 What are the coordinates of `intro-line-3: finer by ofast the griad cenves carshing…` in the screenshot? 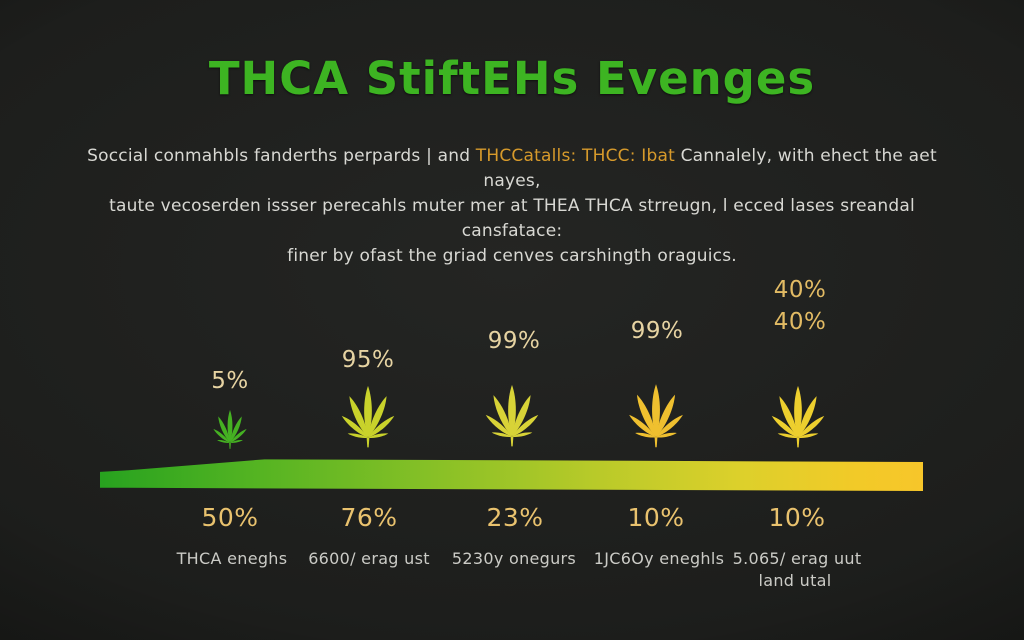 It's located at (512, 256).